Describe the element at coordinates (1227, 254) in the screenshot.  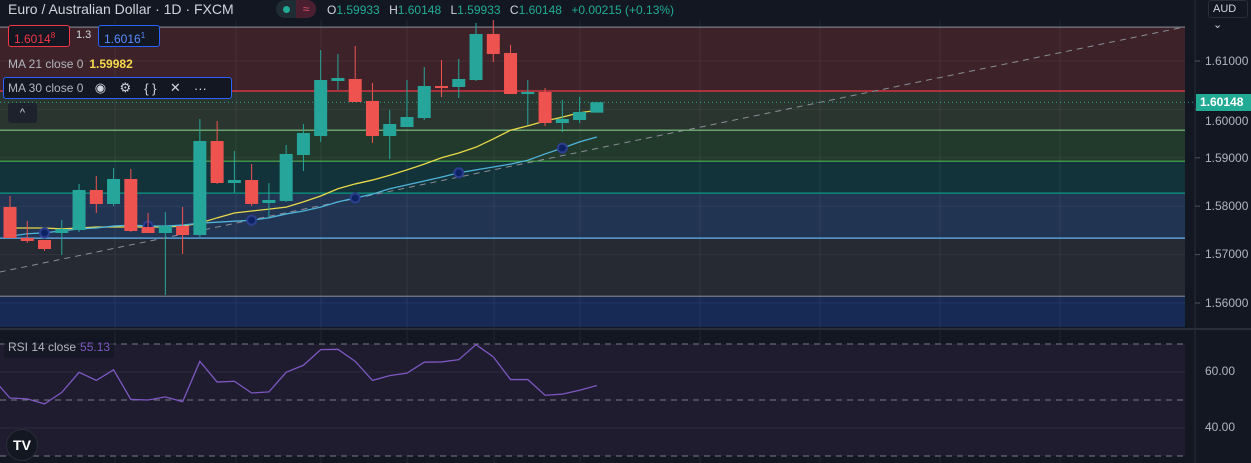
I see `price-tick: 1.57000` at that location.